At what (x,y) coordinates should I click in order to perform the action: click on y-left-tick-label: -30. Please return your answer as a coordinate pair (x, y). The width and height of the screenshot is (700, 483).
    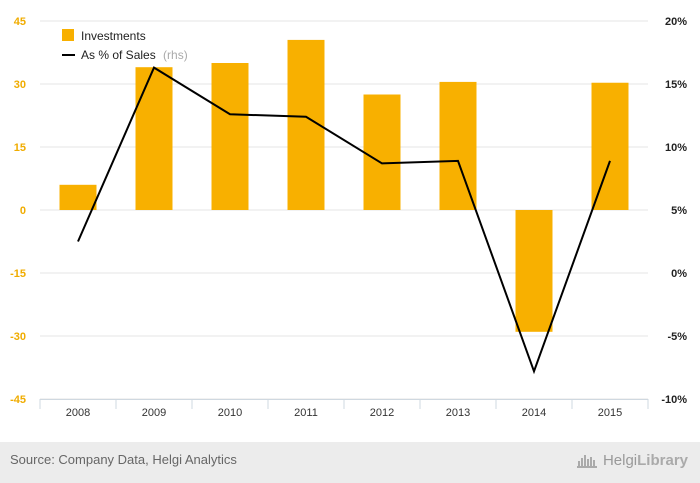
    Looking at the image, I should click on (18, 337).